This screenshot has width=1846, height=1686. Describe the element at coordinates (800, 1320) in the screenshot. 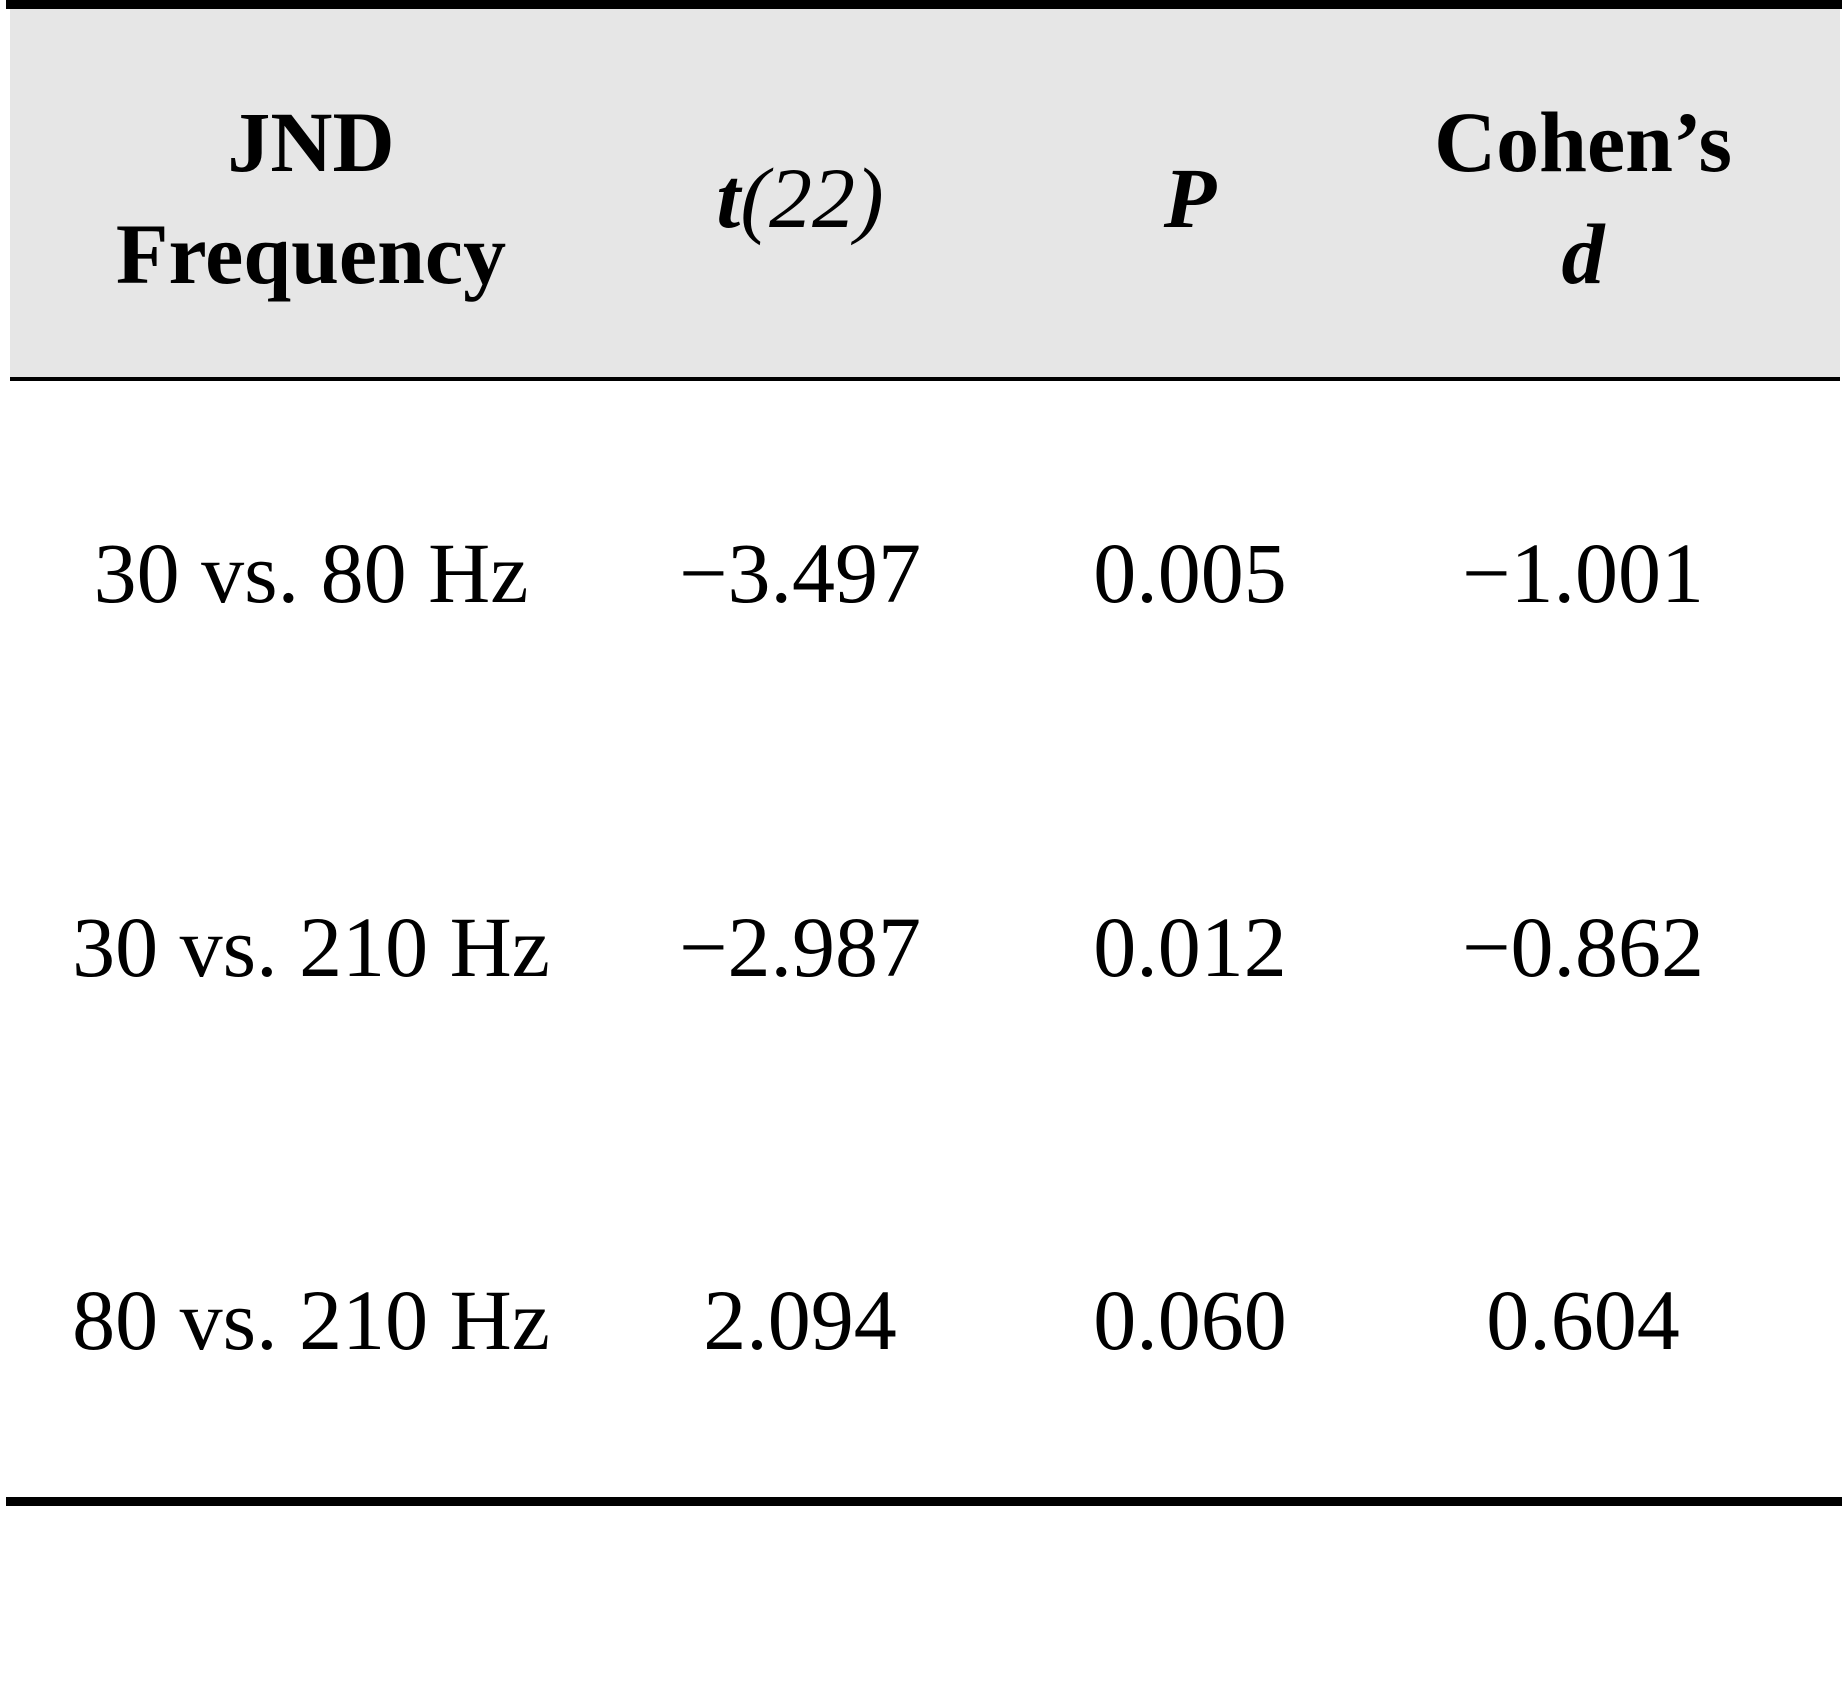

I see `row3-t: 2.094` at that location.